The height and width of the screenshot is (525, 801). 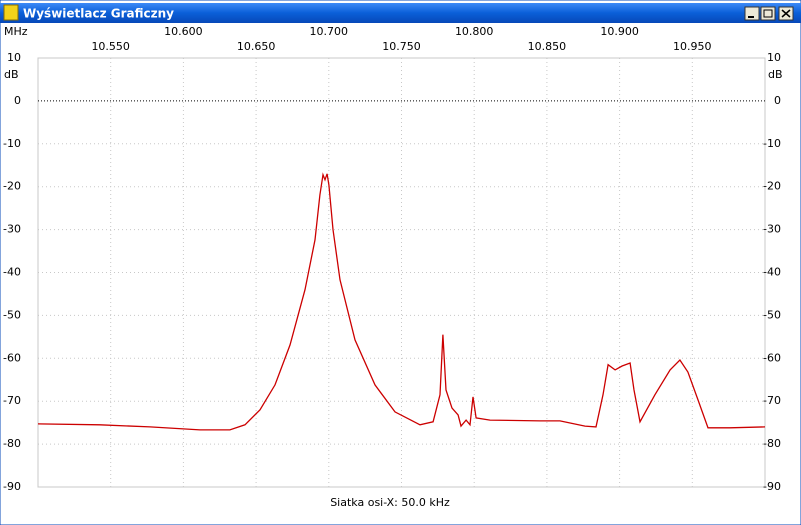 What do you see at coordinates (547, 46) in the screenshot?
I see `x-tick-label: 10.850` at bounding box center [547, 46].